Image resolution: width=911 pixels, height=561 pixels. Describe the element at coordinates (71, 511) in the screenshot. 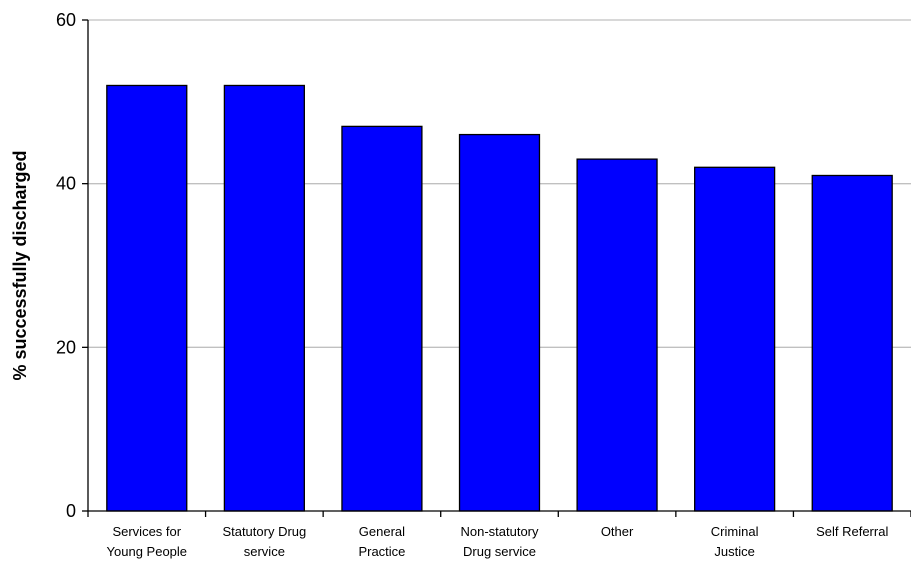

I see `y-tick-label-0: 0` at that location.